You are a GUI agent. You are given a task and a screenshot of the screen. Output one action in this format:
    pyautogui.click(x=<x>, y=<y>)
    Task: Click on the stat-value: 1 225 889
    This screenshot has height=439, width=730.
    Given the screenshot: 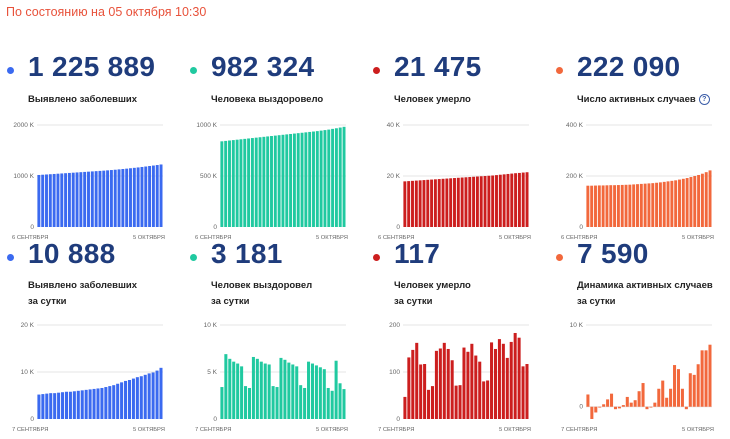 What is the action you would take?
    pyautogui.click(x=92, y=66)
    